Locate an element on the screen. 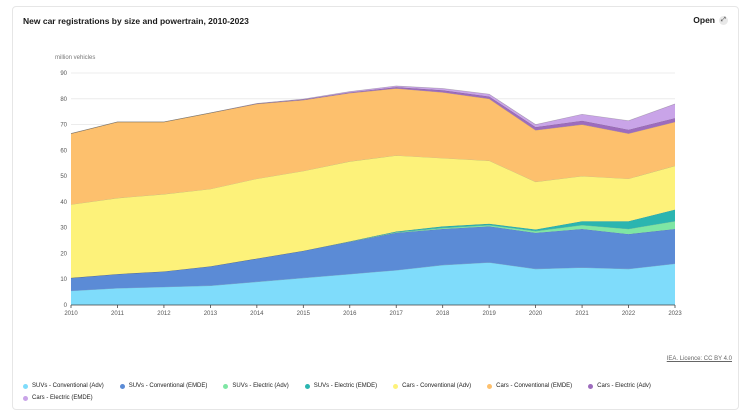 This screenshot has height=420, width=750. legend-label: SUVs - Conventional (Adv) is located at coordinates (68, 386).